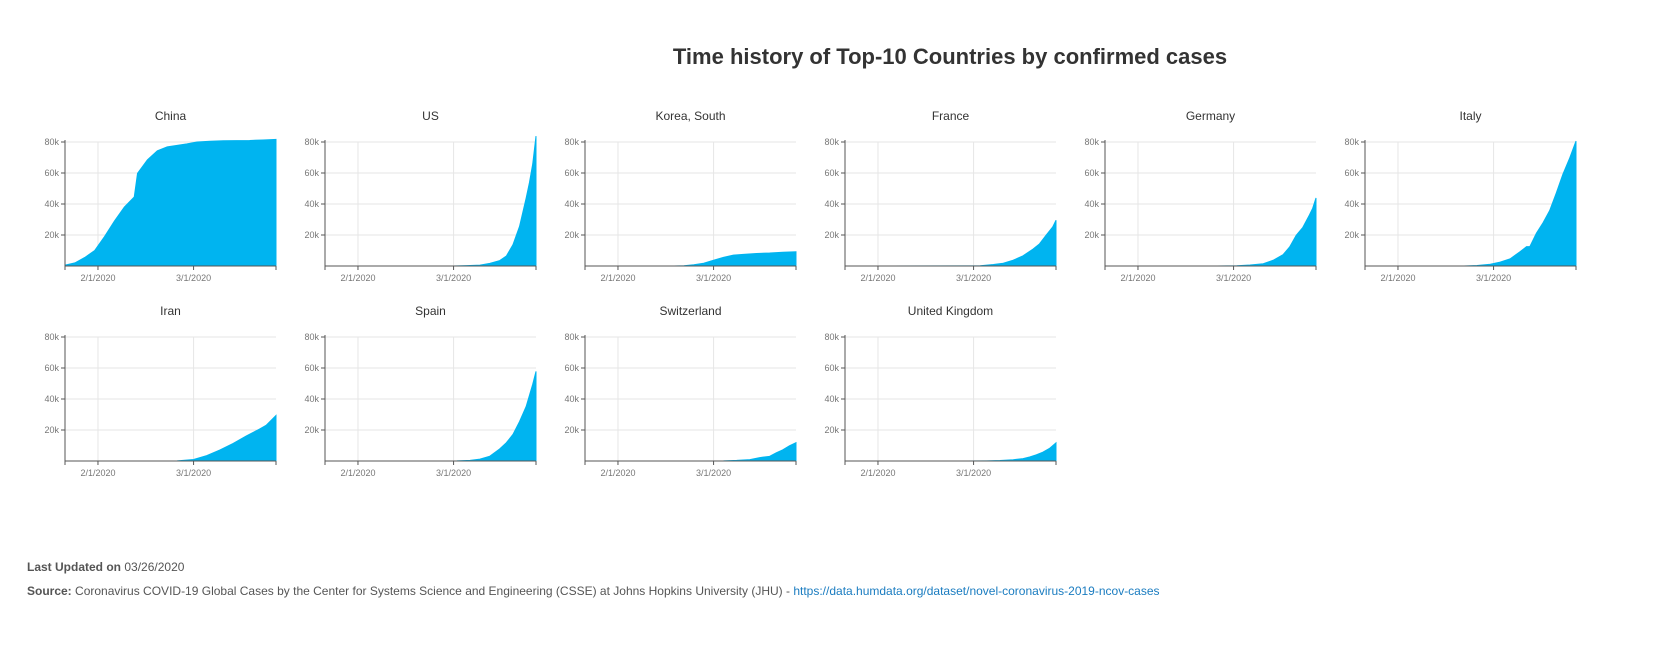 The image size is (1655, 663). I want to click on panel-title: China, so click(171, 116).